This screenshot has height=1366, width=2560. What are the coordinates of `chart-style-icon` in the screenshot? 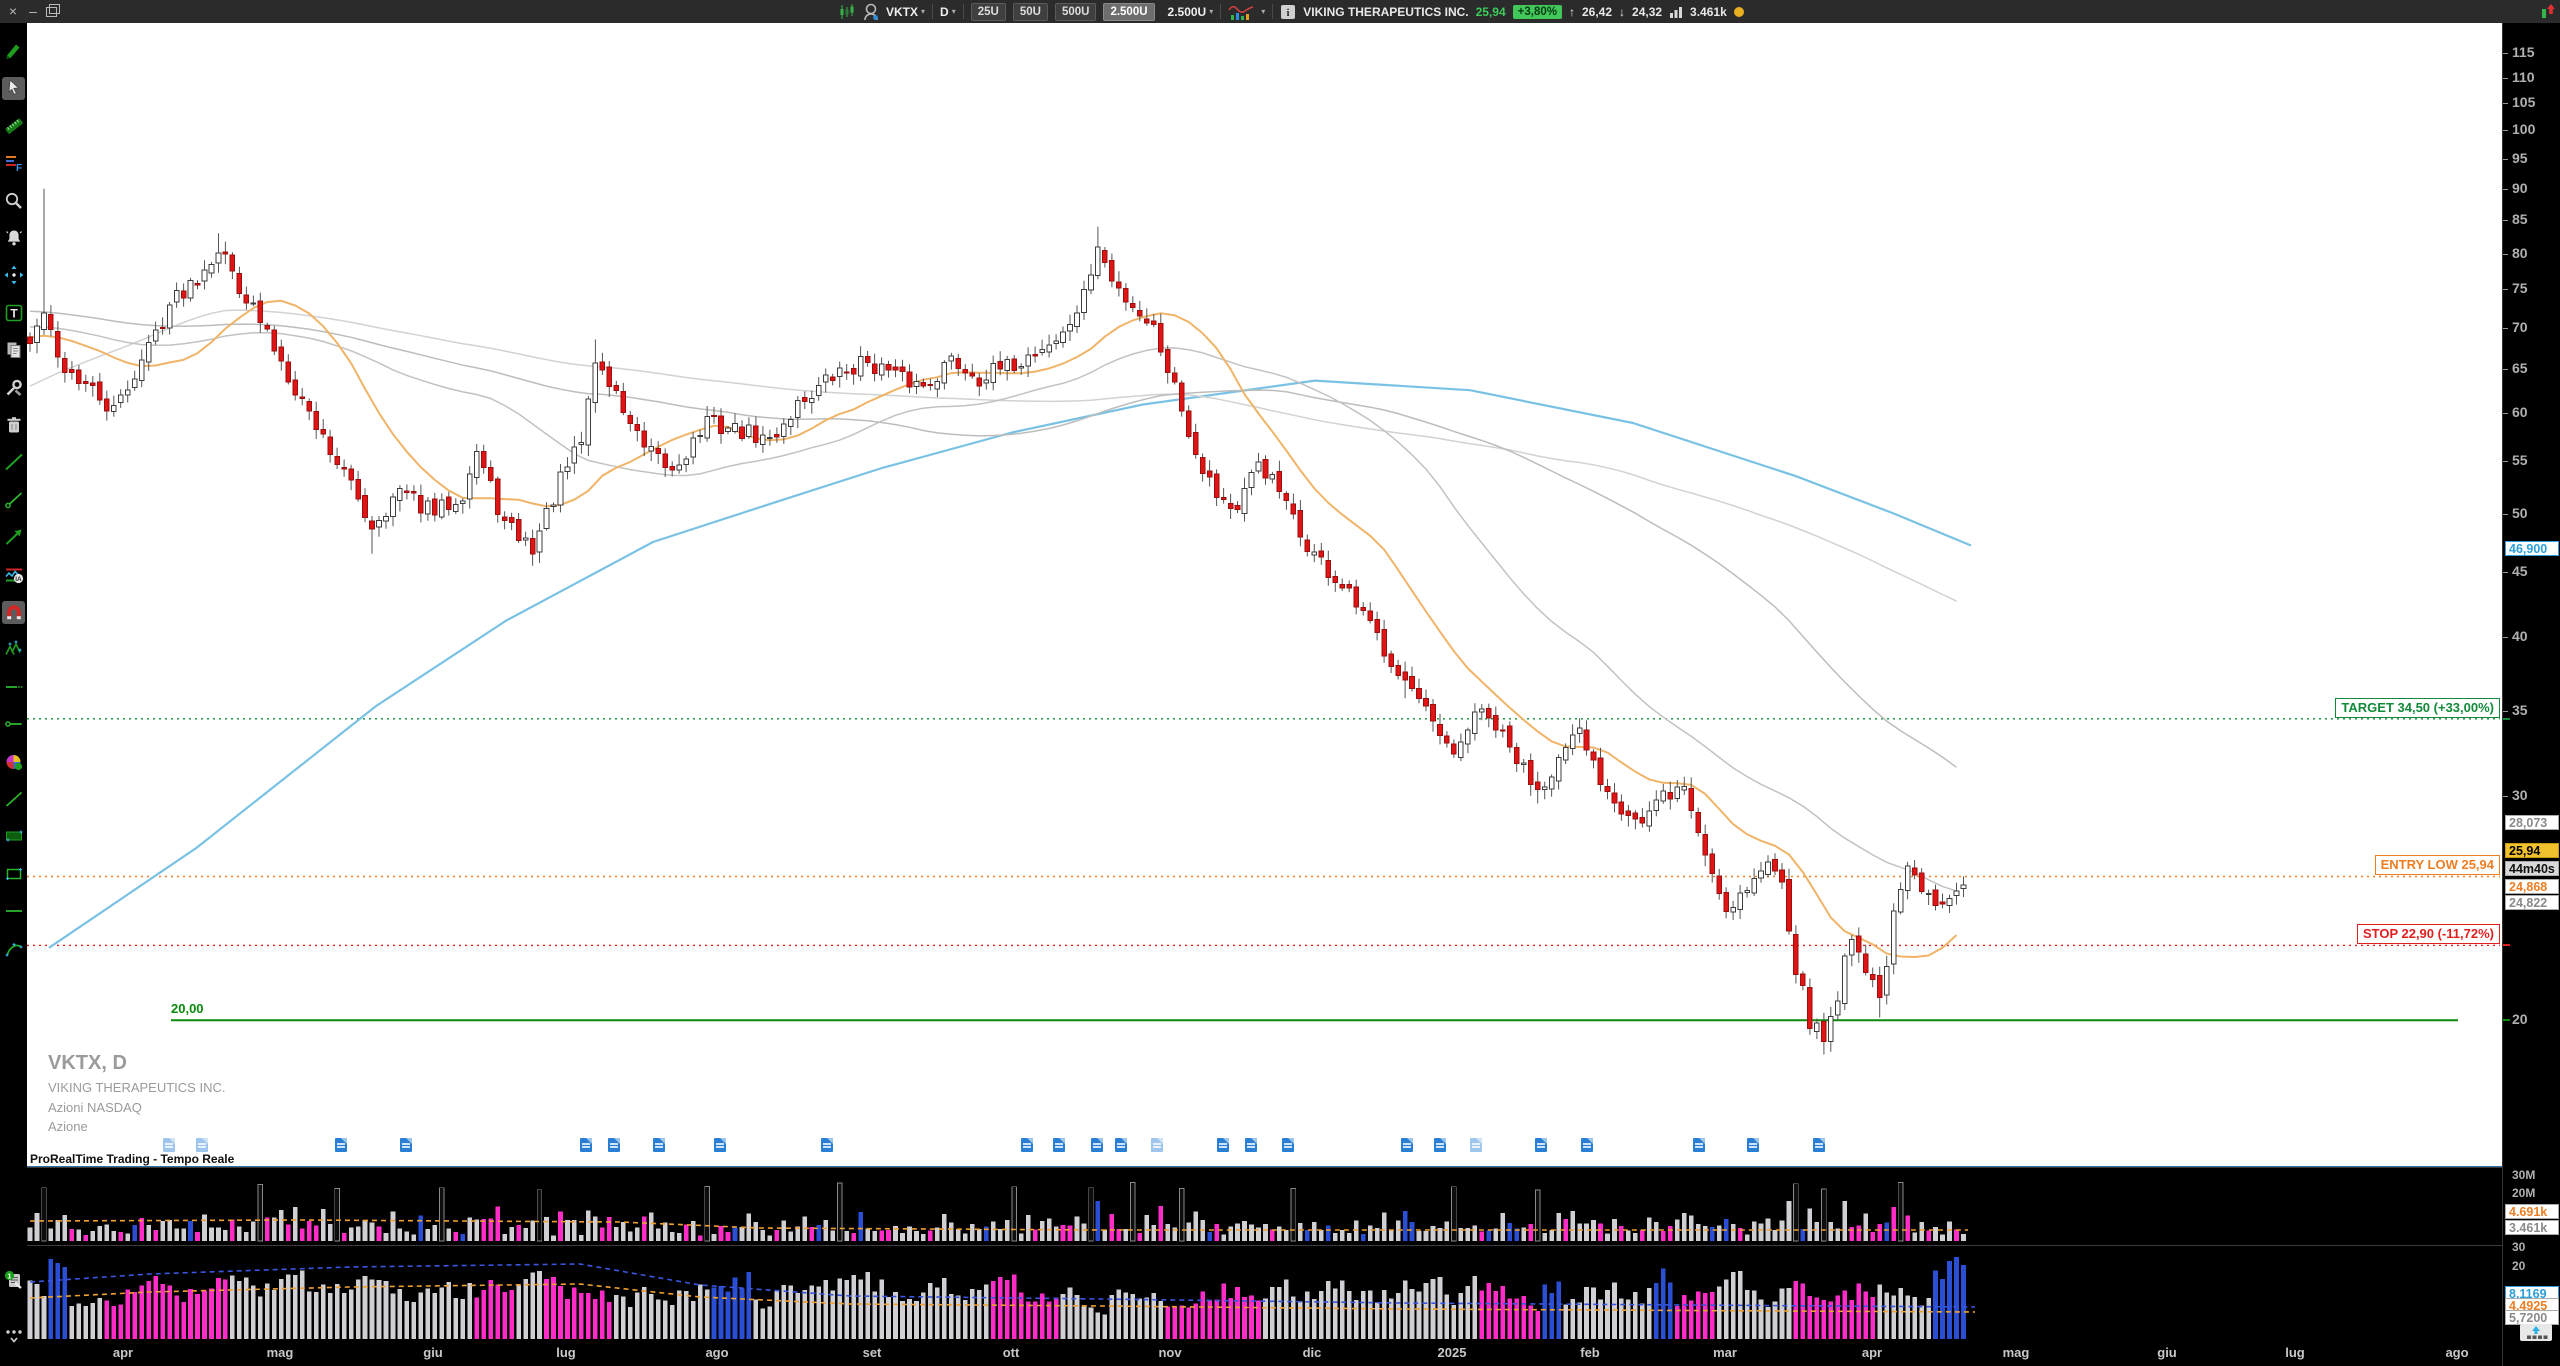 It's located at (1241, 12).